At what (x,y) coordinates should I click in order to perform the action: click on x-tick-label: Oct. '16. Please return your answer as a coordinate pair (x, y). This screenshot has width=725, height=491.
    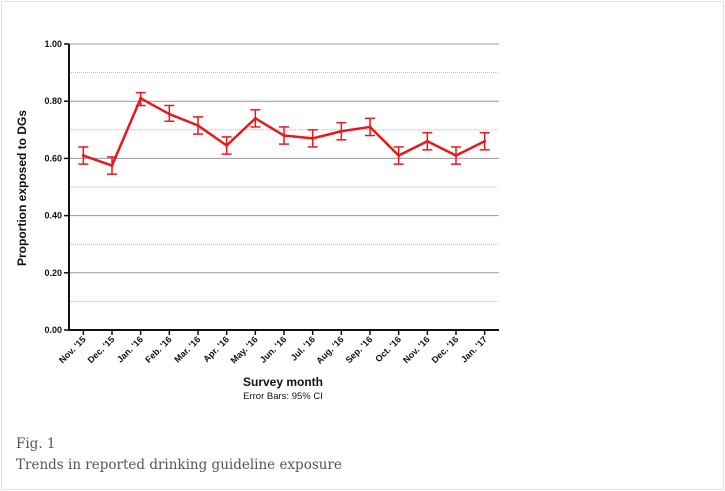
    Looking at the image, I should click on (388, 349).